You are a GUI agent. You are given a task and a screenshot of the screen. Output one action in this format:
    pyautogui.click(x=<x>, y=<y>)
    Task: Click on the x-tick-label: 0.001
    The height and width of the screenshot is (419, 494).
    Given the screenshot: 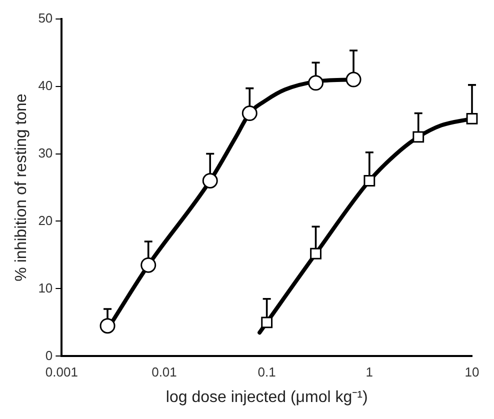 What is the action you would take?
    pyautogui.click(x=61, y=372)
    